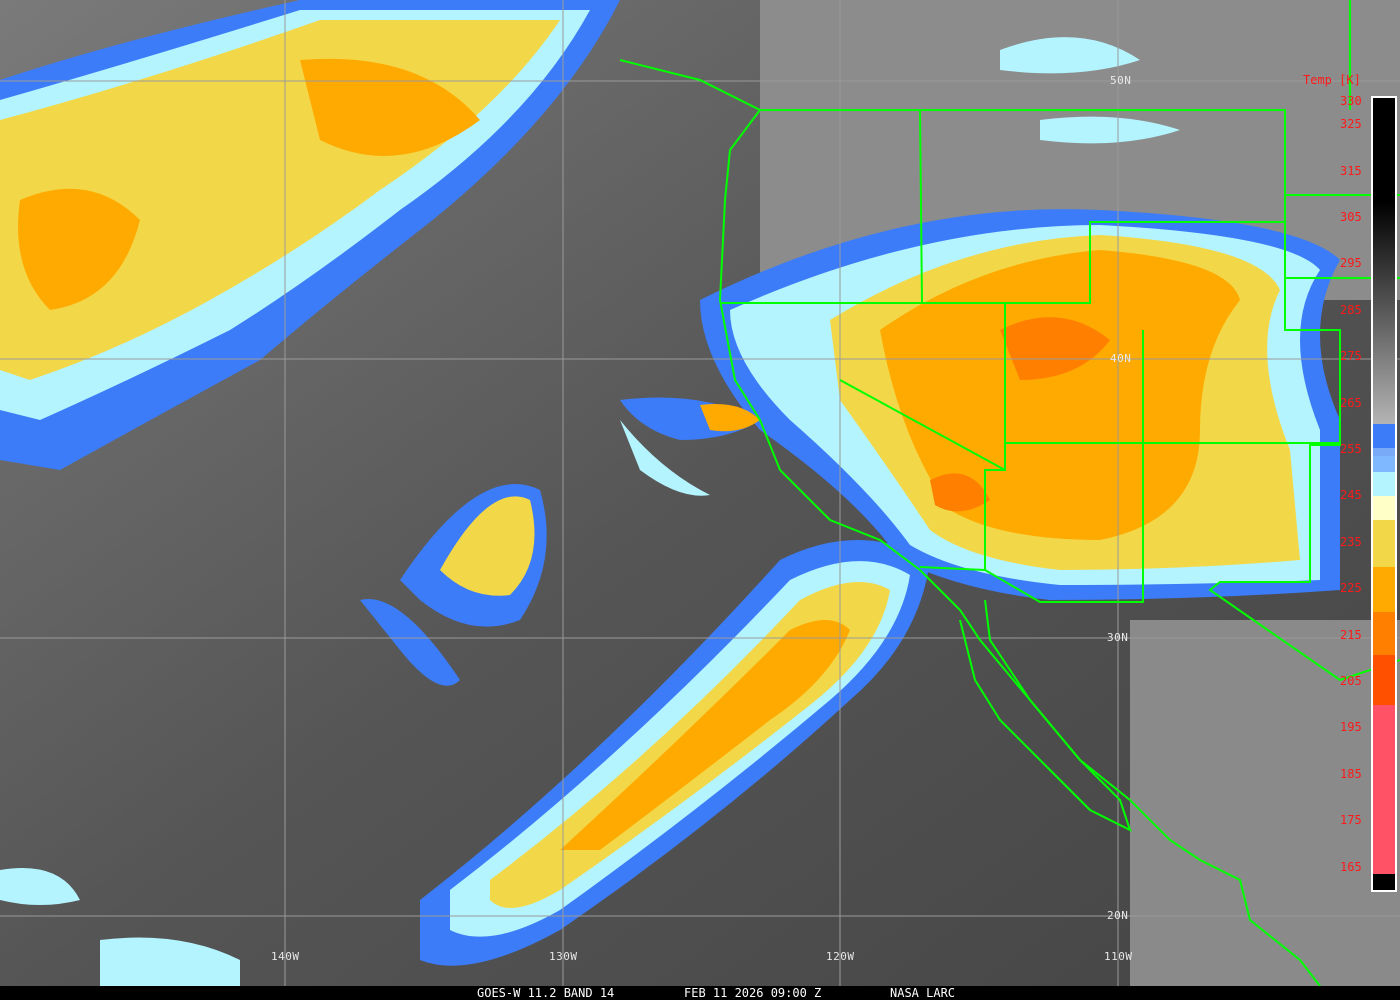 The height and width of the screenshot is (1000, 1400). I want to click on colorbar-tick-label: 235, so click(1351, 541).